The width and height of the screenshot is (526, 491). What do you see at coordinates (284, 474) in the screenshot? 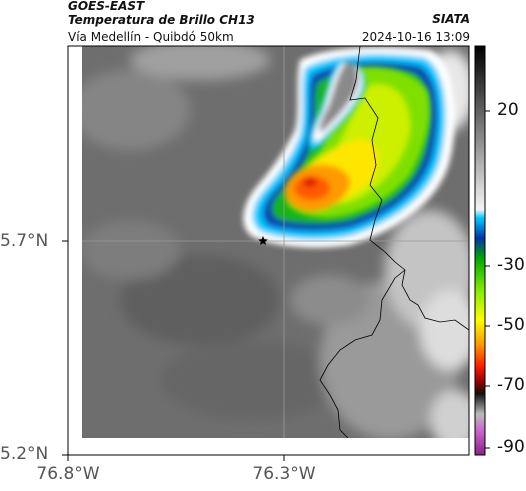
I see `lon-label-76.3: 76.3°W` at bounding box center [284, 474].